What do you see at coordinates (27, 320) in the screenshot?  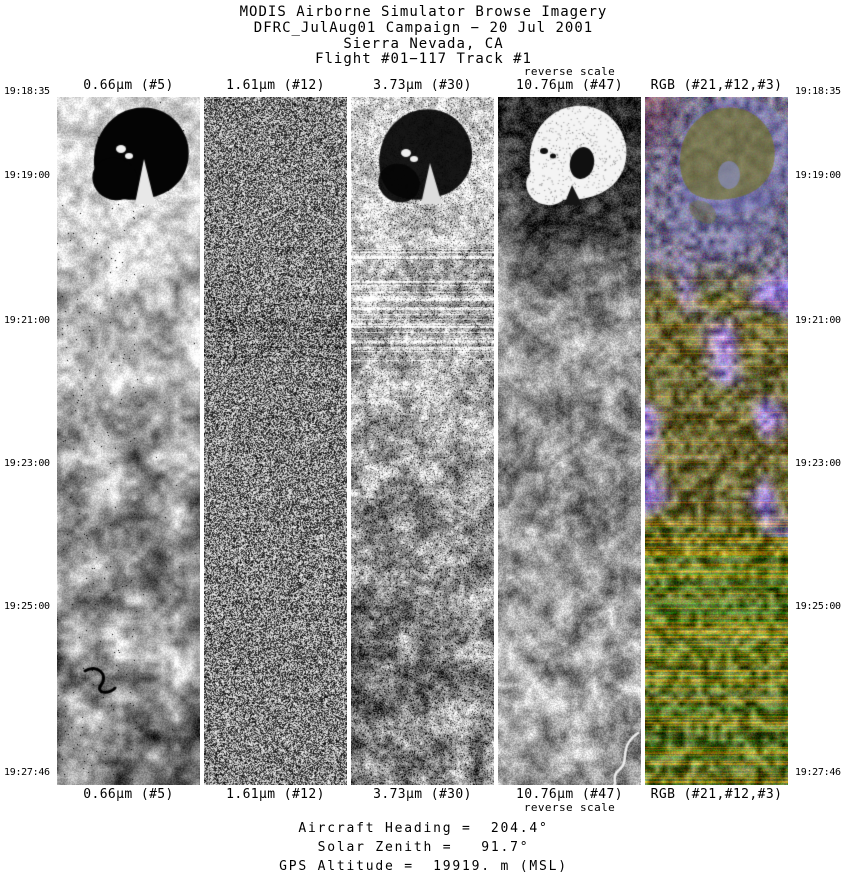 I see `time-label-left-3: 19:21:00` at bounding box center [27, 320].